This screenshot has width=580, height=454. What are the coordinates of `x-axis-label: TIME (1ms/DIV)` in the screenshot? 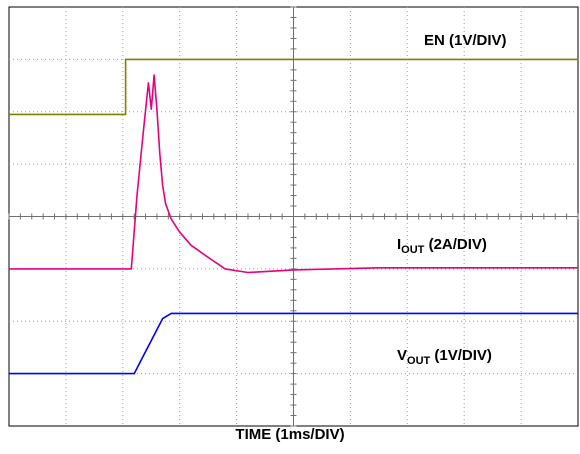 It's located at (290, 434).